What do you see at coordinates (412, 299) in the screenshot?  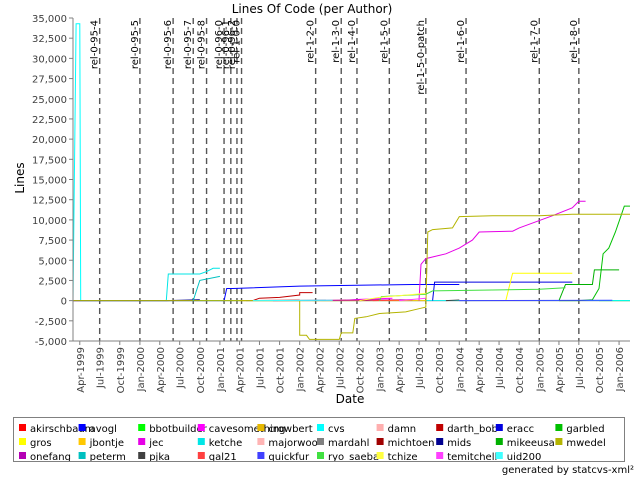 I see `series-line-temitchell` at bounding box center [412, 299].